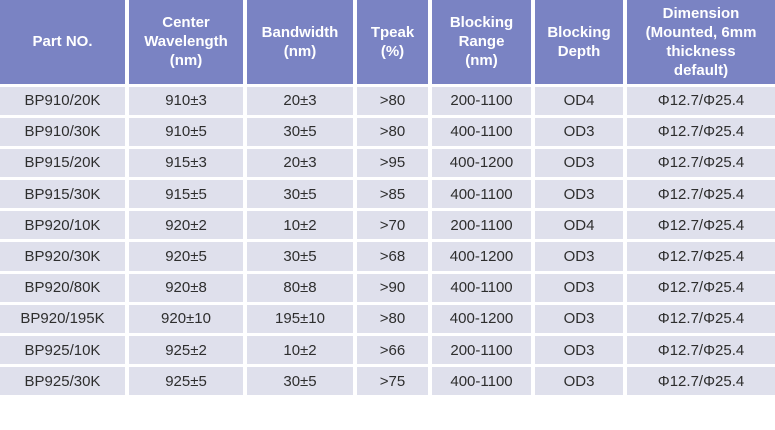 This screenshot has height=430, width=775. I want to click on table-cell: >70, so click(393, 226).